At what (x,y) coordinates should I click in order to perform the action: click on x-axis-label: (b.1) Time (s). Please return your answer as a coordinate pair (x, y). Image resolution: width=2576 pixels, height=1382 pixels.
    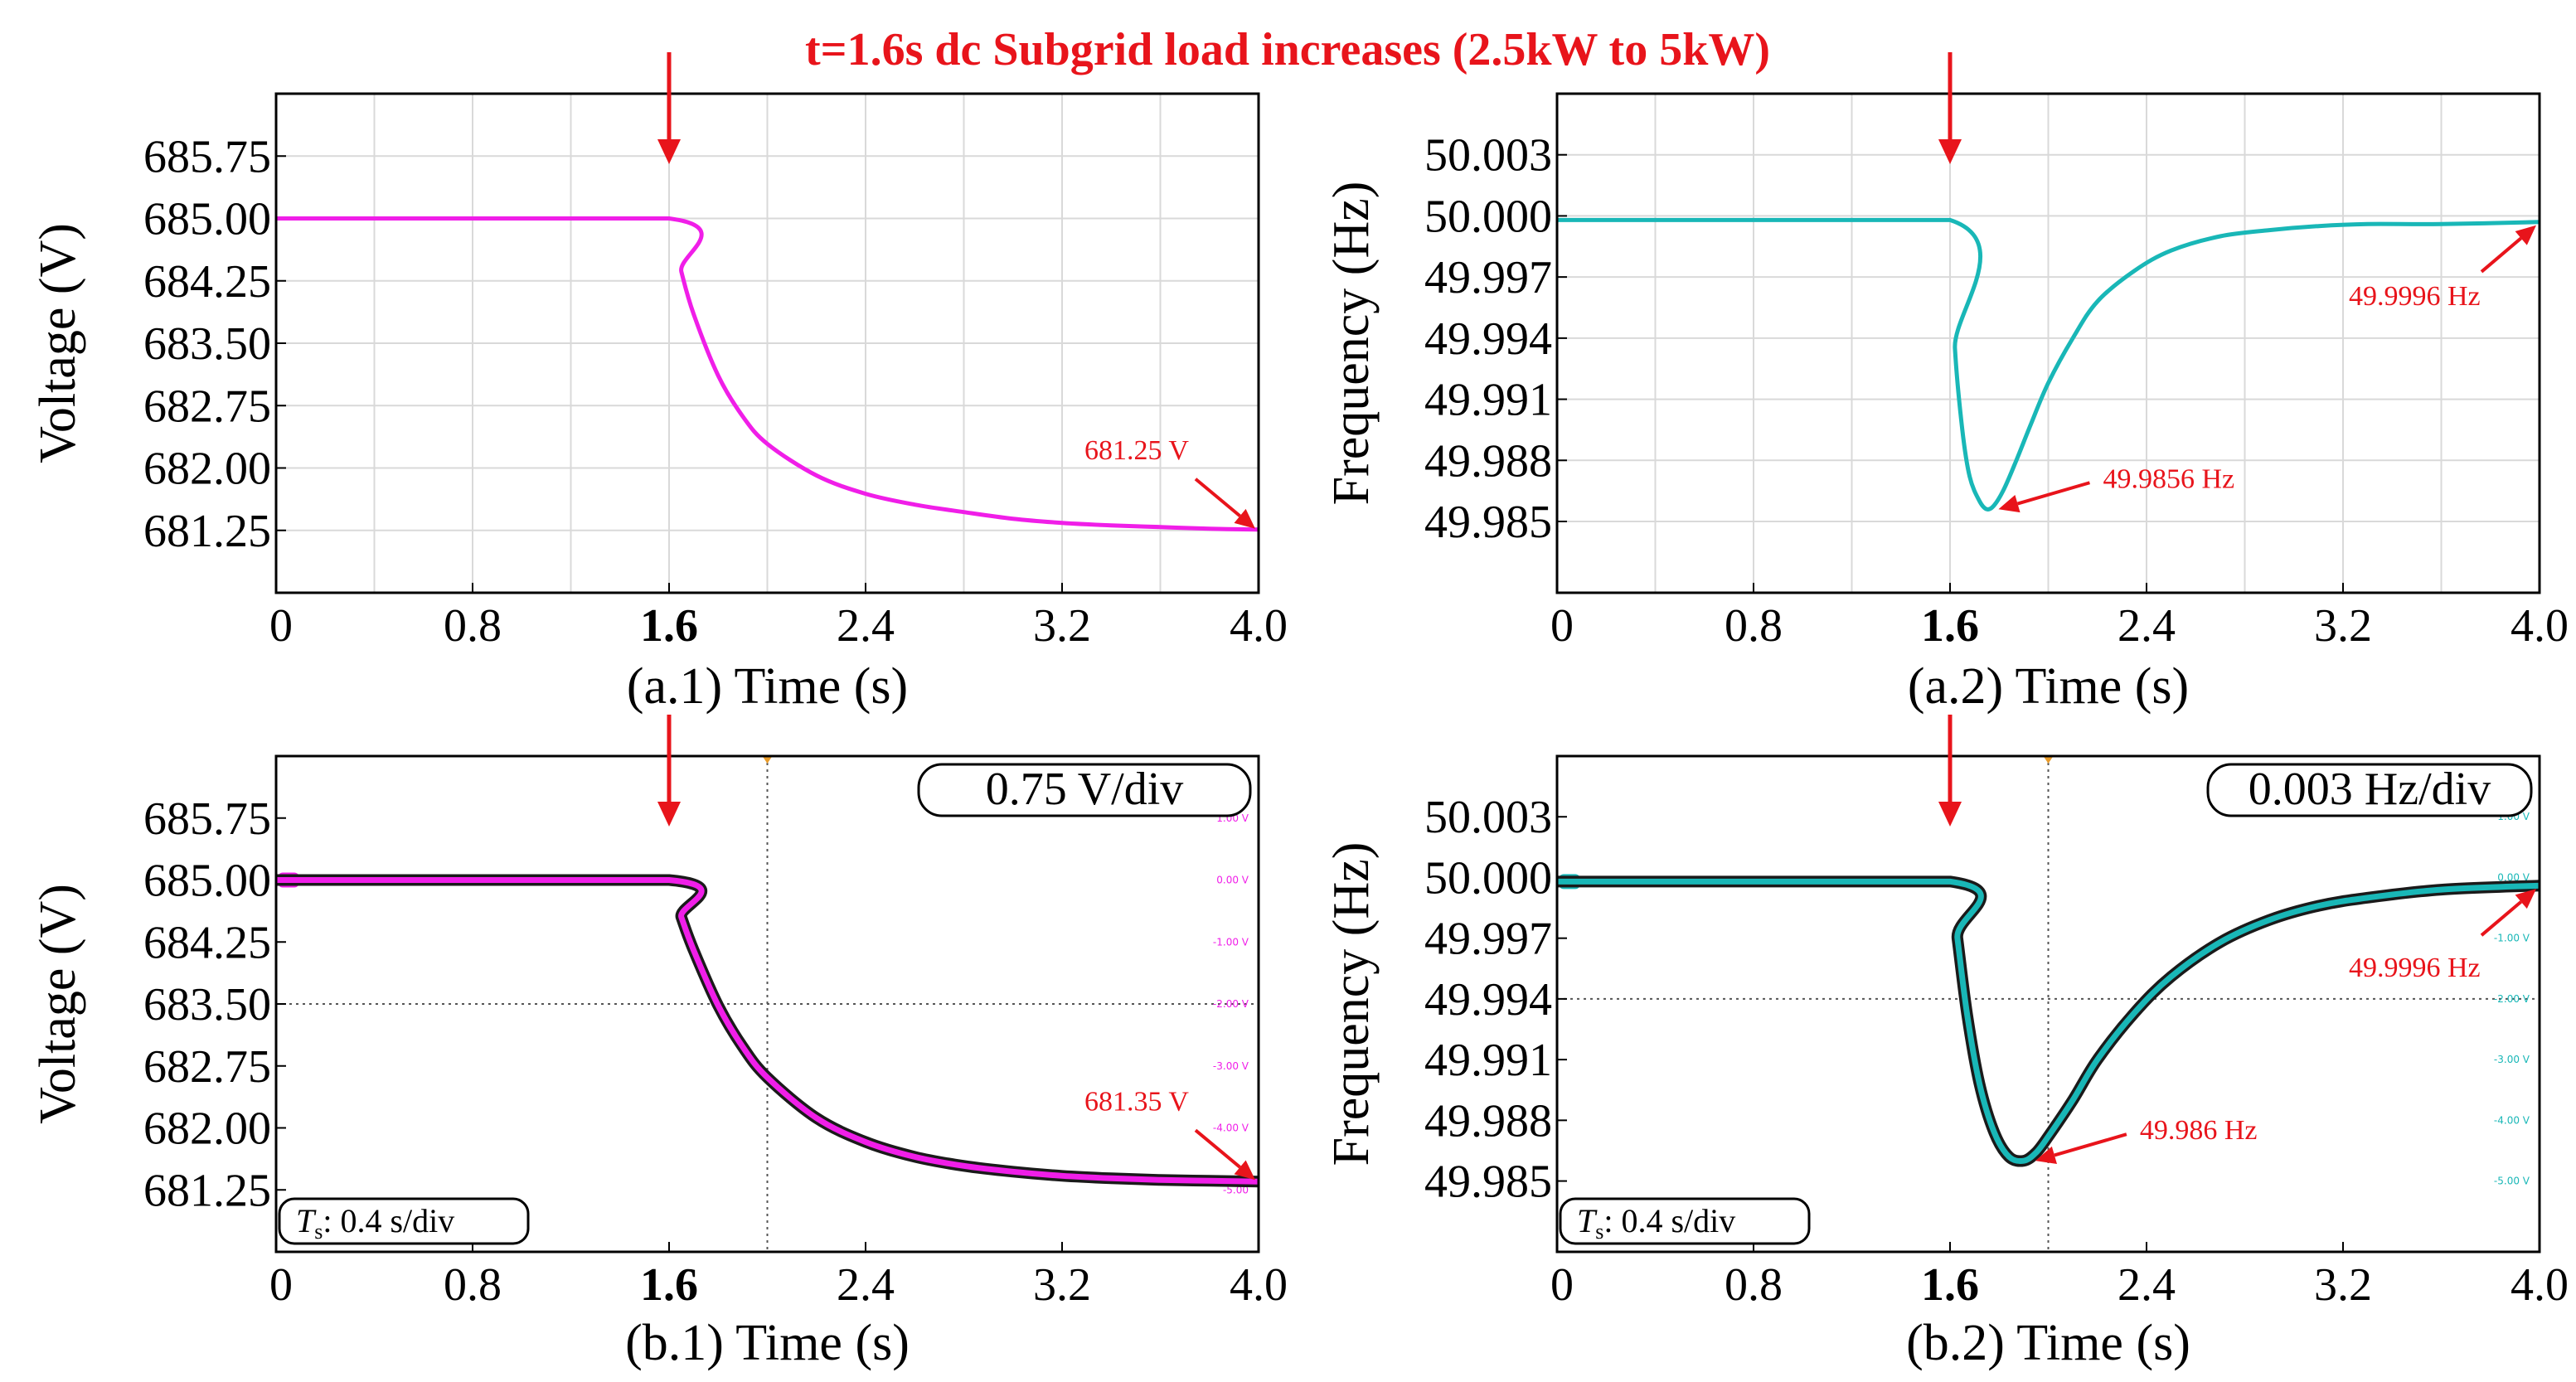
    Looking at the image, I should click on (767, 1343).